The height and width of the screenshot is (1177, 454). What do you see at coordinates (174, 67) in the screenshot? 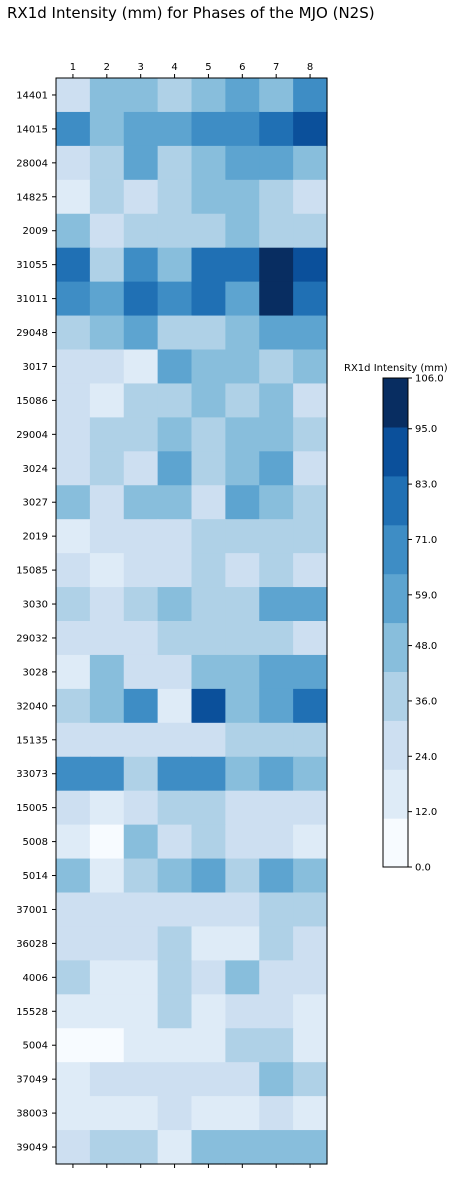
I see `column-label: 4` at bounding box center [174, 67].